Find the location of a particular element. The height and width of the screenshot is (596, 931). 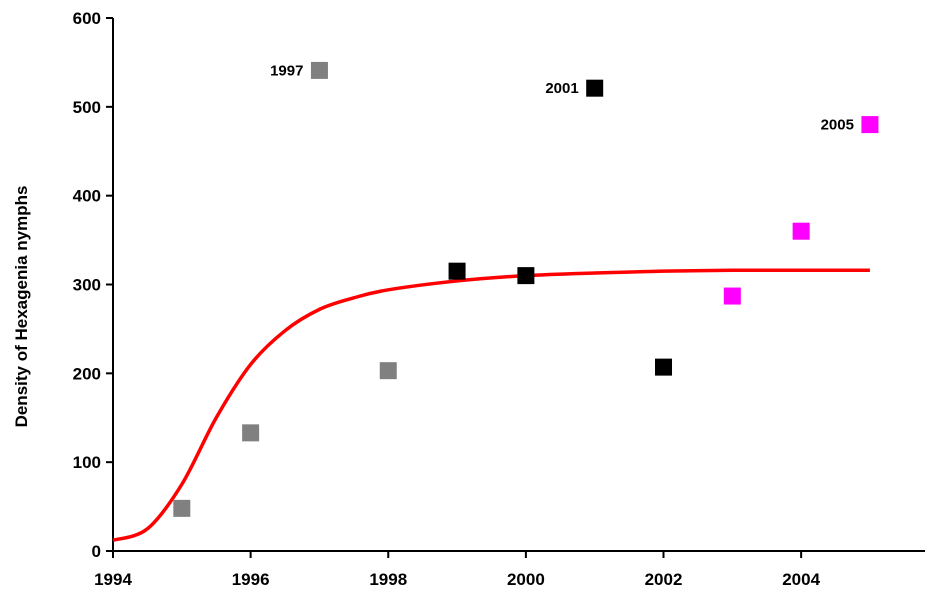

data-point-1998 is located at coordinates (388, 370).